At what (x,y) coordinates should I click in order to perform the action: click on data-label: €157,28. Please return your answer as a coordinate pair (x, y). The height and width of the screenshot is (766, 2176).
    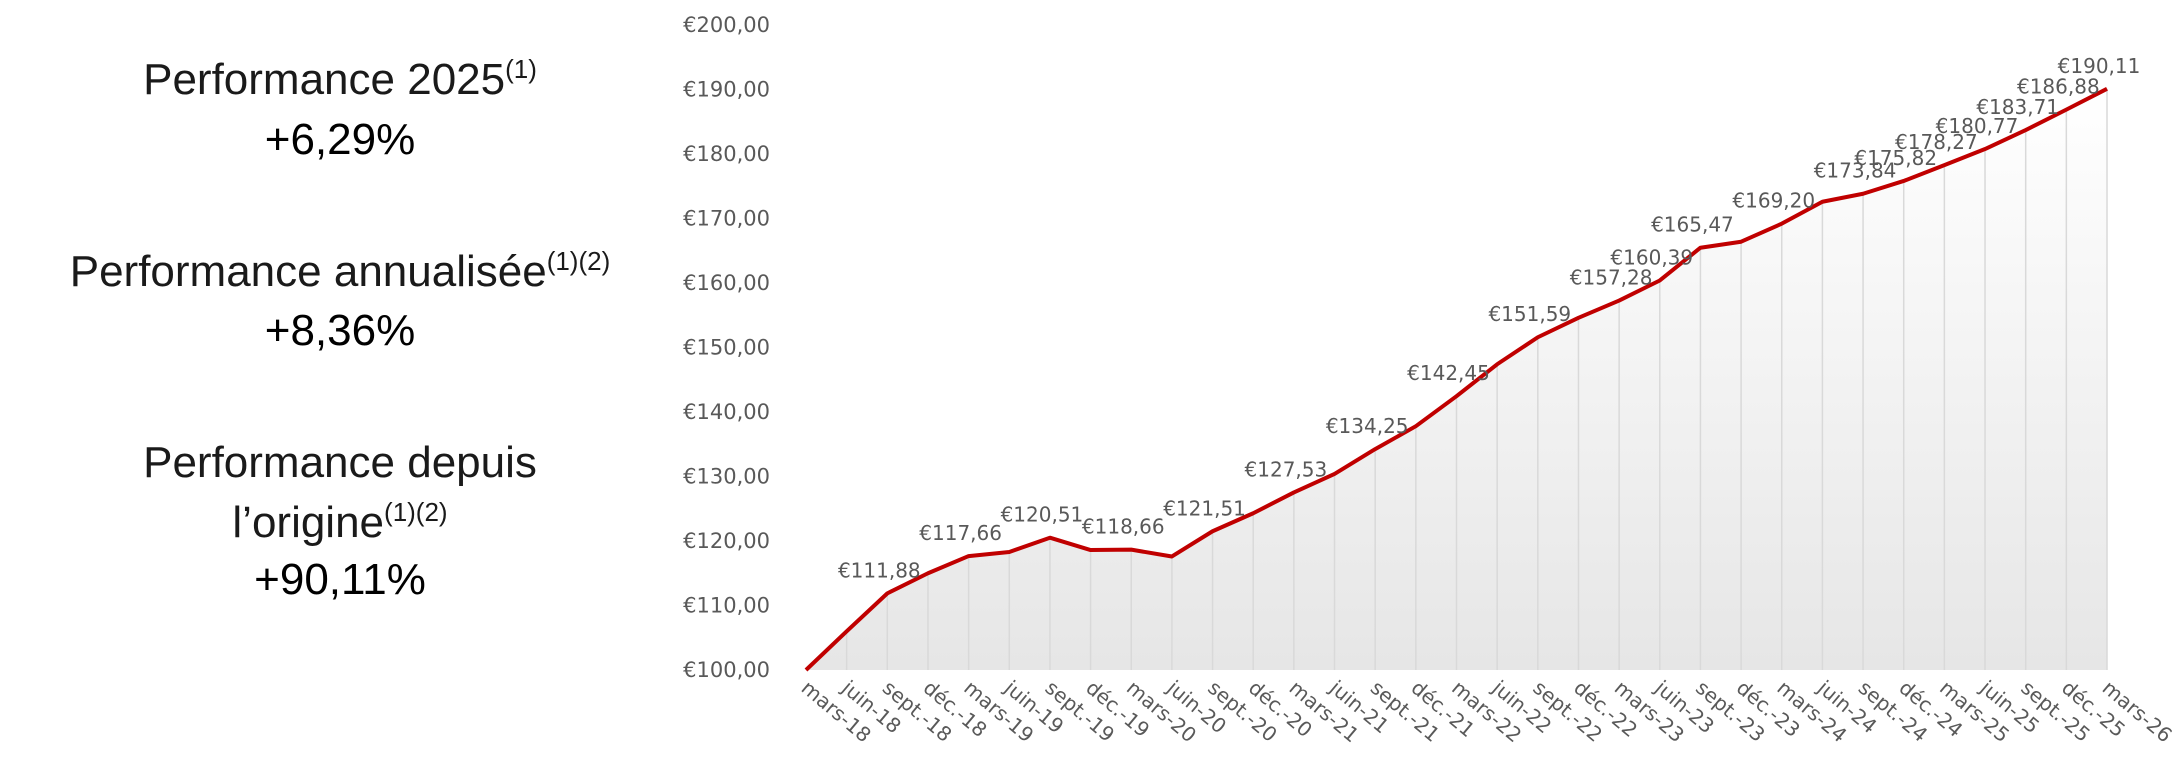
    Looking at the image, I should click on (1611, 278).